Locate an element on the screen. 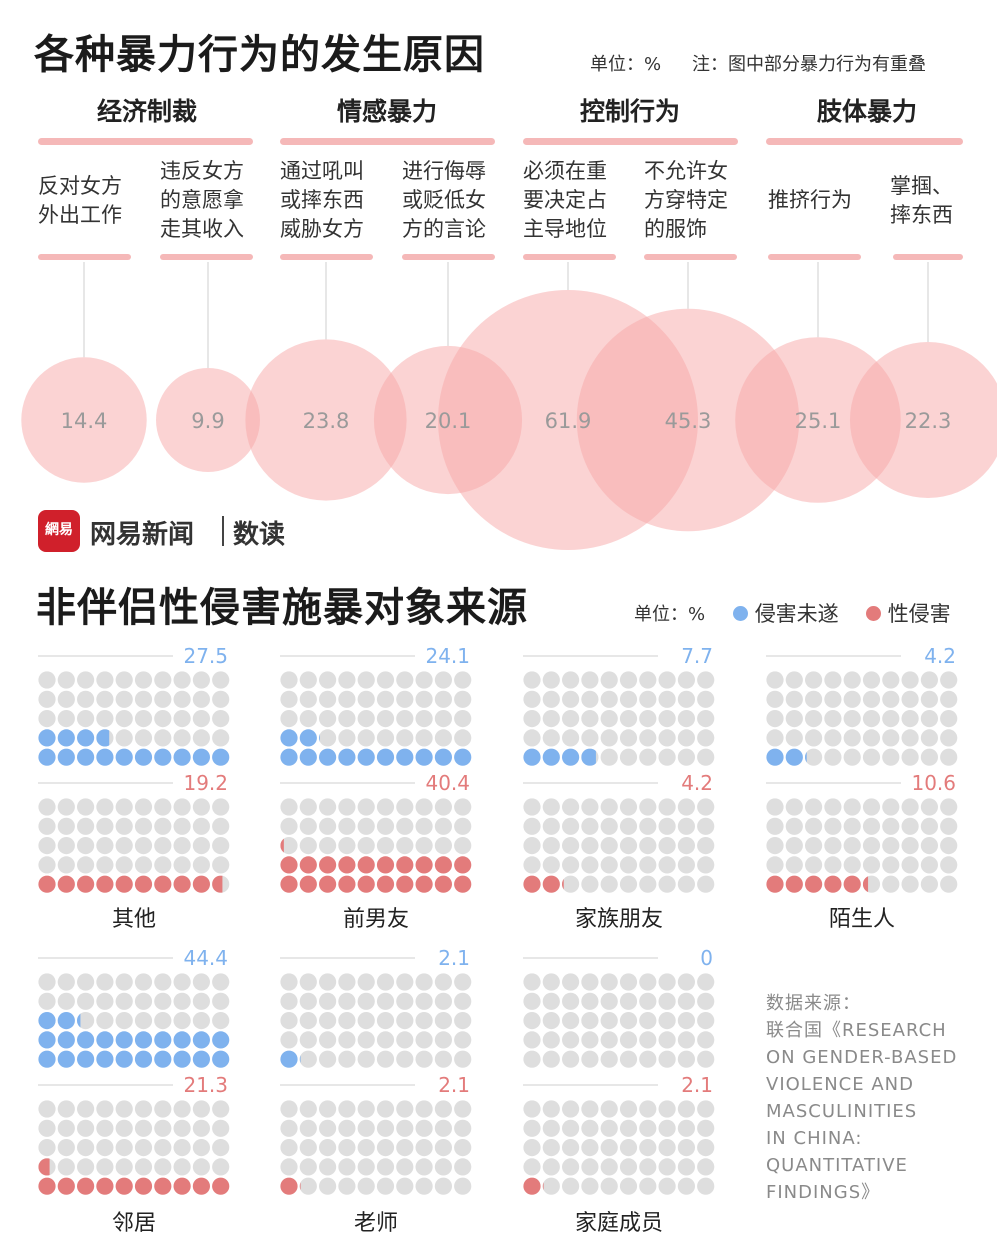  bubble-value-label: 45.3 is located at coordinates (688, 421).